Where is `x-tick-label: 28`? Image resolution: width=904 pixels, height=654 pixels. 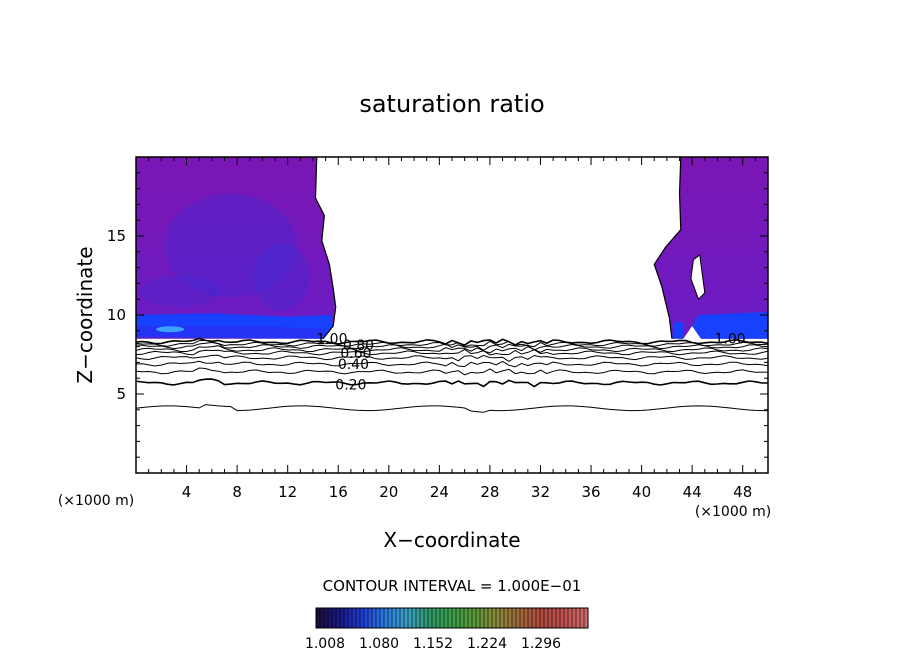
x-tick-label: 28 is located at coordinates (489, 492).